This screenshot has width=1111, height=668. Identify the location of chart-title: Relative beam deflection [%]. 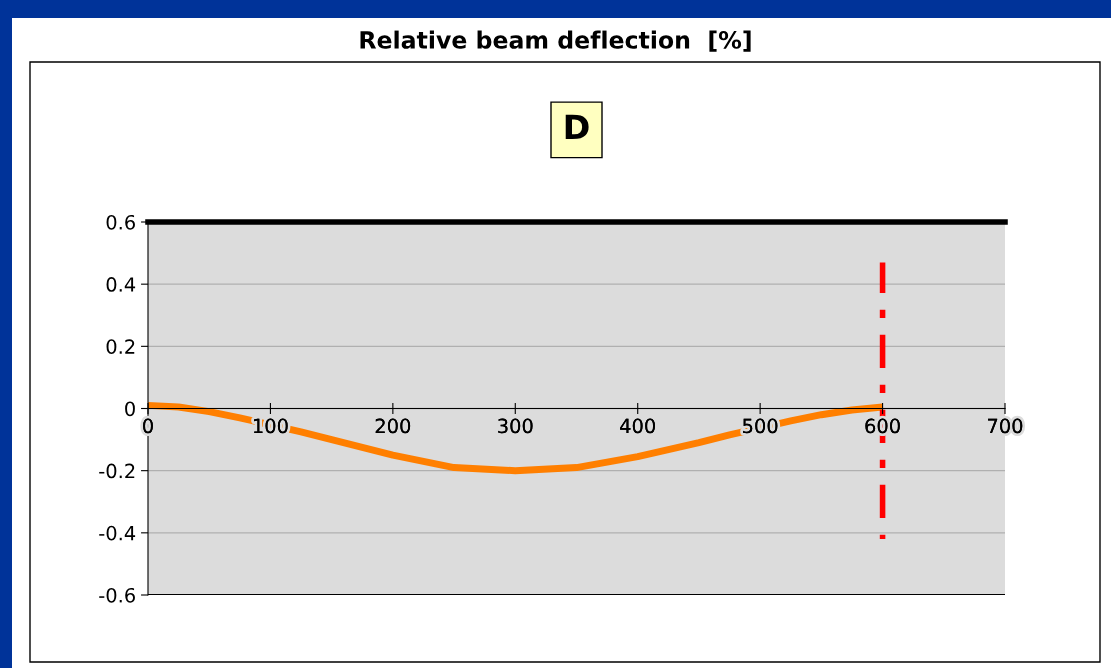
(555, 41).